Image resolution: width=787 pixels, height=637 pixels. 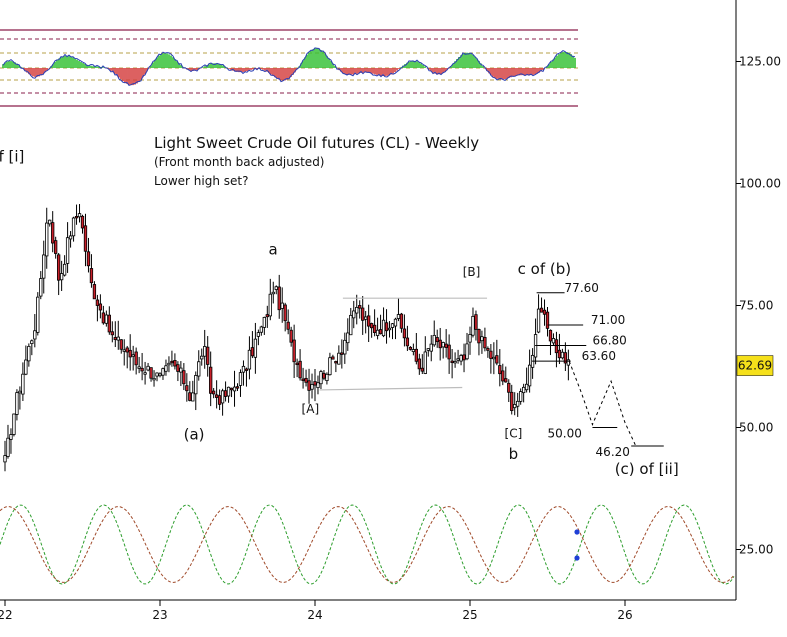 What do you see at coordinates (289, 68) in the screenshot?
I see `panel-layer` at bounding box center [289, 68].